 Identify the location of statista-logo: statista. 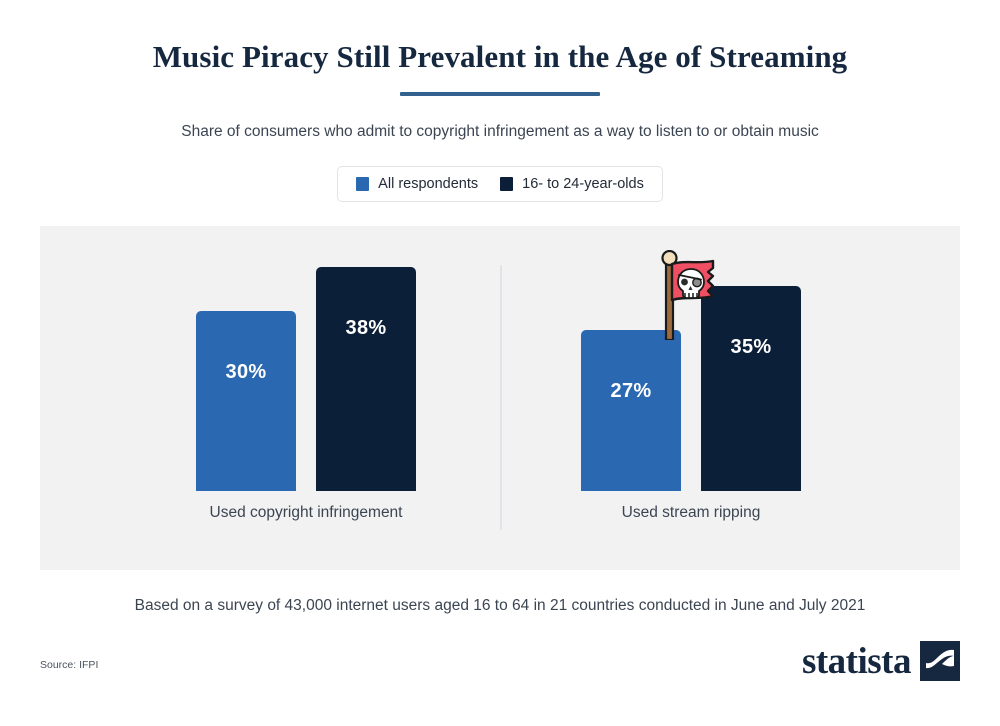
(881, 661).